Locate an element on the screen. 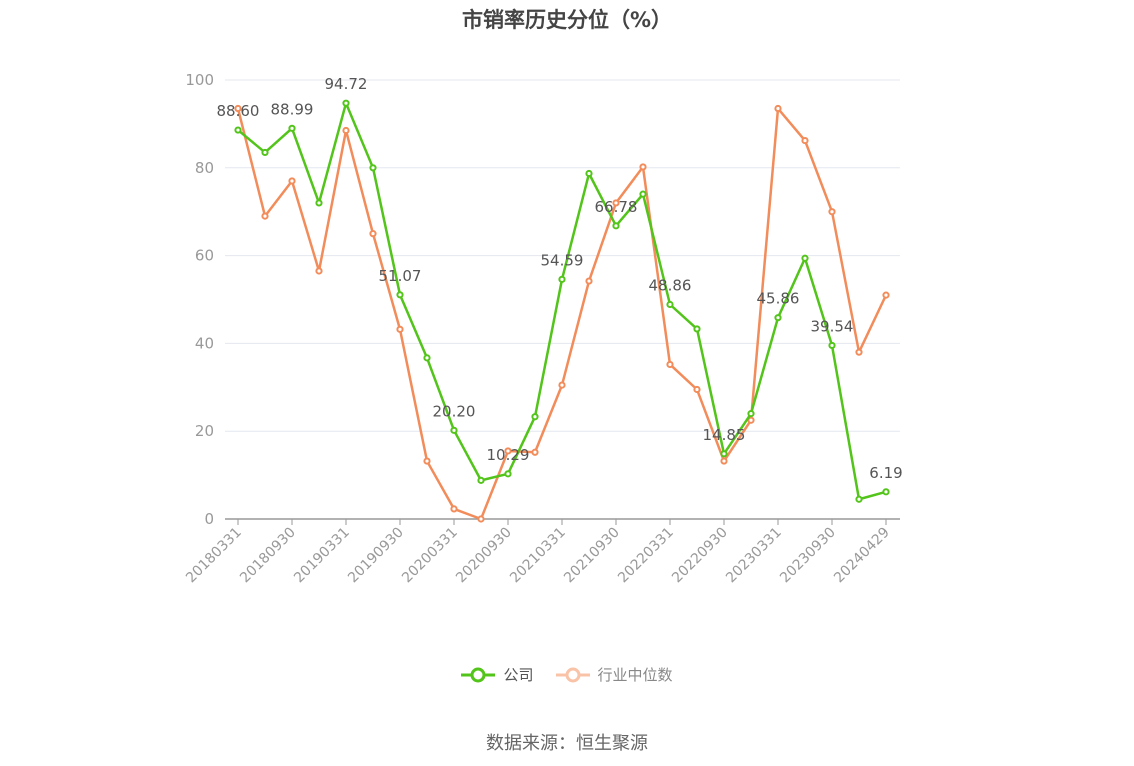 This screenshot has height=766, width=1134. x-tick-label: 20200930 is located at coordinates (484, 556).